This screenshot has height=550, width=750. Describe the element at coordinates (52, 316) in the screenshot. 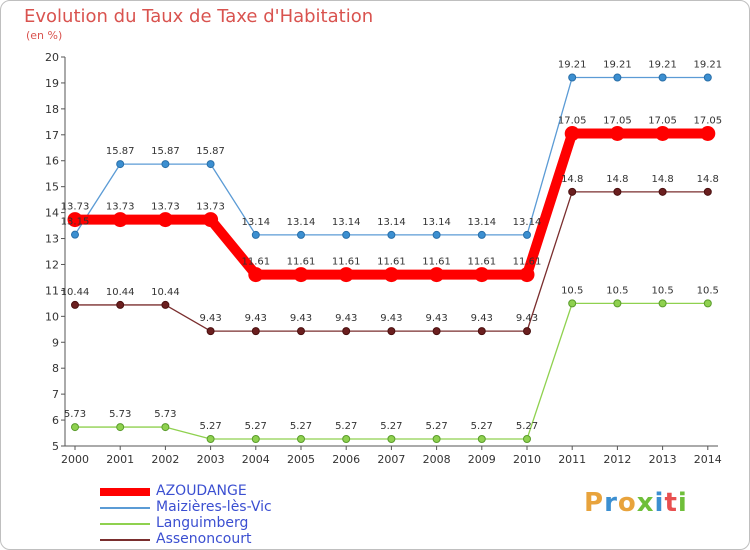

I see `y-tick-label: 10` at that location.